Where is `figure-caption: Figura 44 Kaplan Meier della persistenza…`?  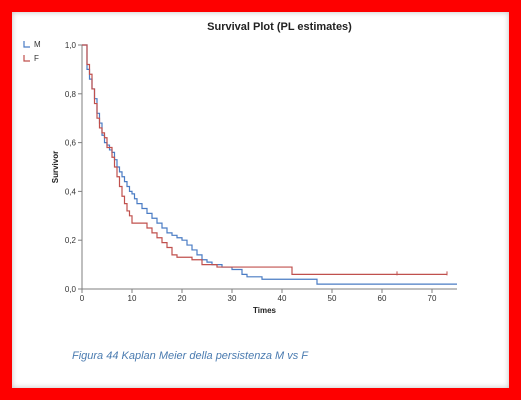
figure-caption: Figura 44 Kaplan Meier della persistenza… is located at coordinates (190, 356).